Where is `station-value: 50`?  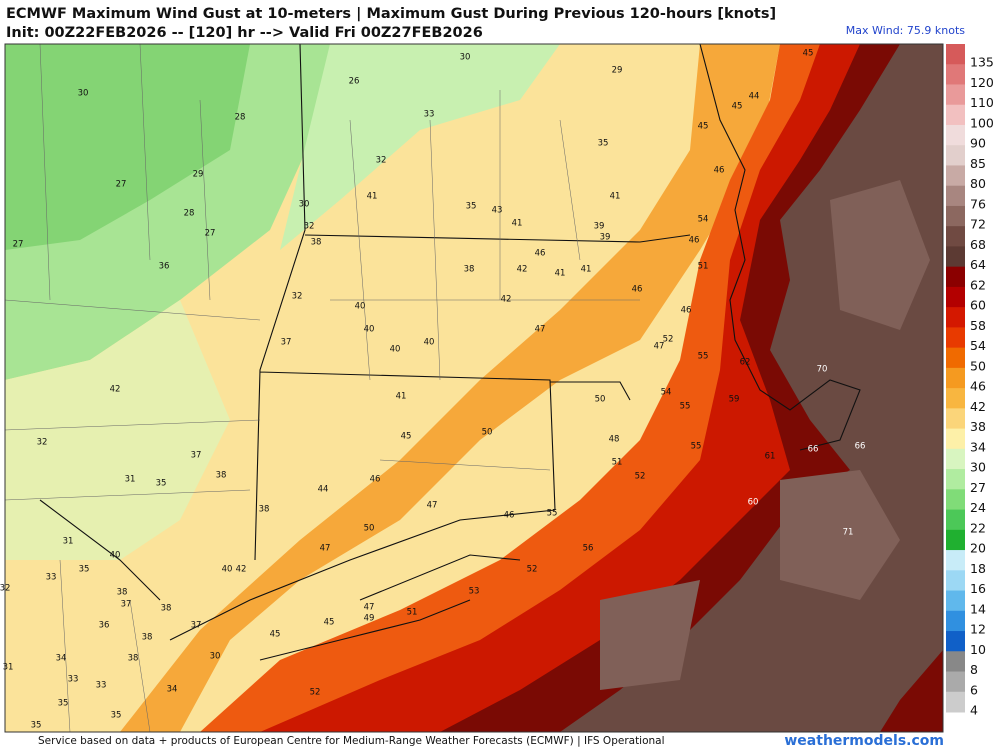
station-value: 50 is located at coordinates (600, 400).